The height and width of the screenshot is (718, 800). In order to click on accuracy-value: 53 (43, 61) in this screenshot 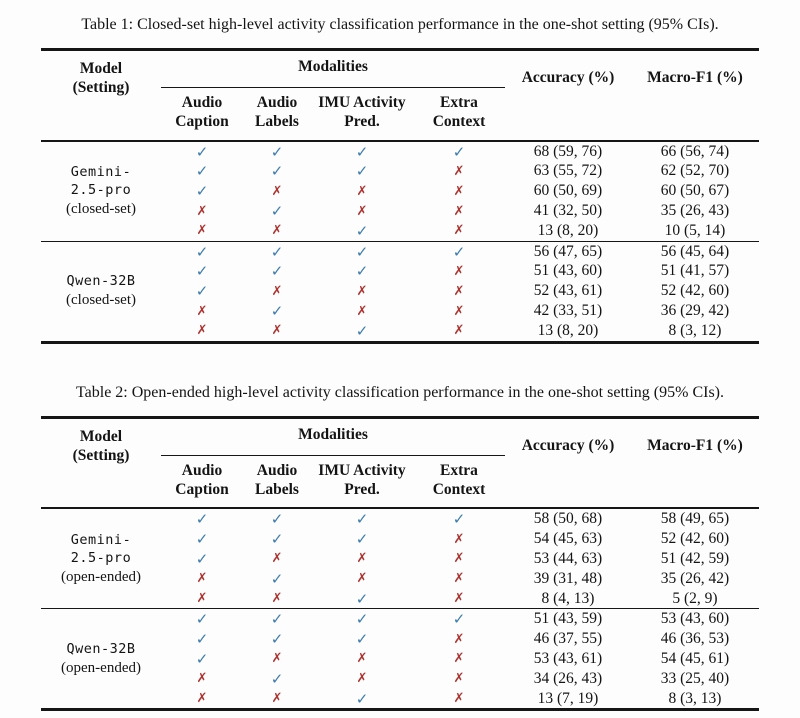, I will do `click(568, 658)`.